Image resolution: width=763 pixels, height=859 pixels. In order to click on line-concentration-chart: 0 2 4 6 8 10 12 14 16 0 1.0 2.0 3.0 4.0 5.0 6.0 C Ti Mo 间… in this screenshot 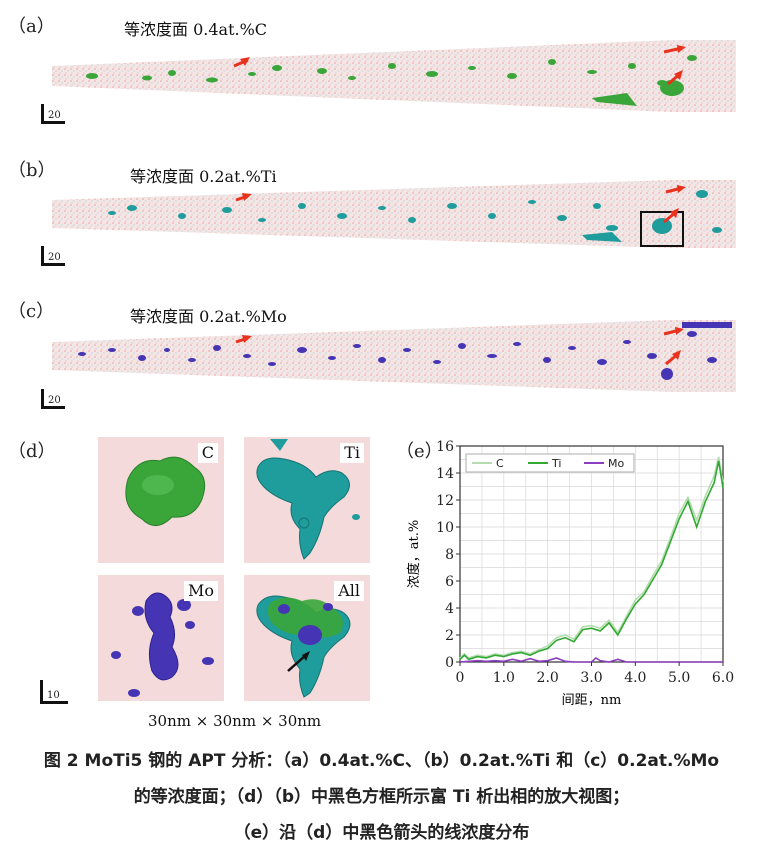, I will do `click(570, 573)`.